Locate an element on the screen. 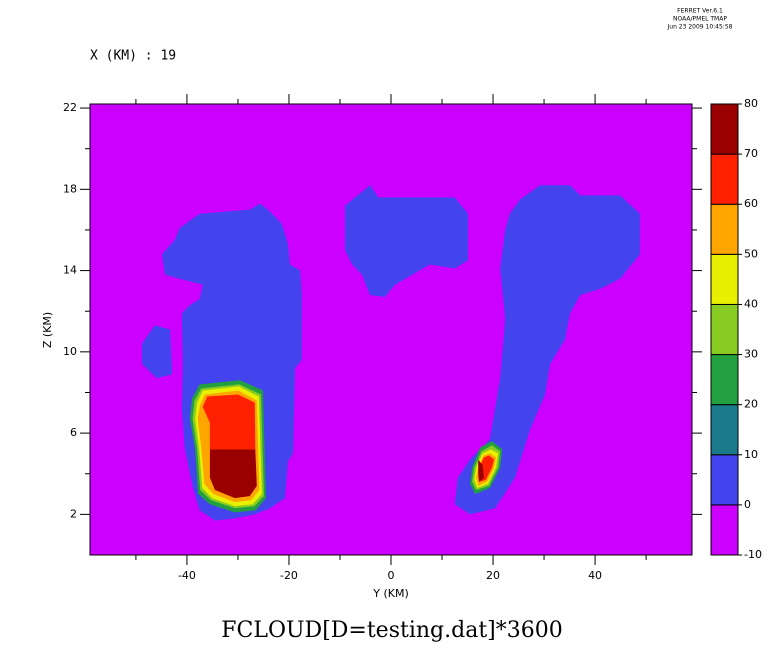 This screenshot has height=662, width=768. x-axis-label: Y (KM) is located at coordinates (390, 593).